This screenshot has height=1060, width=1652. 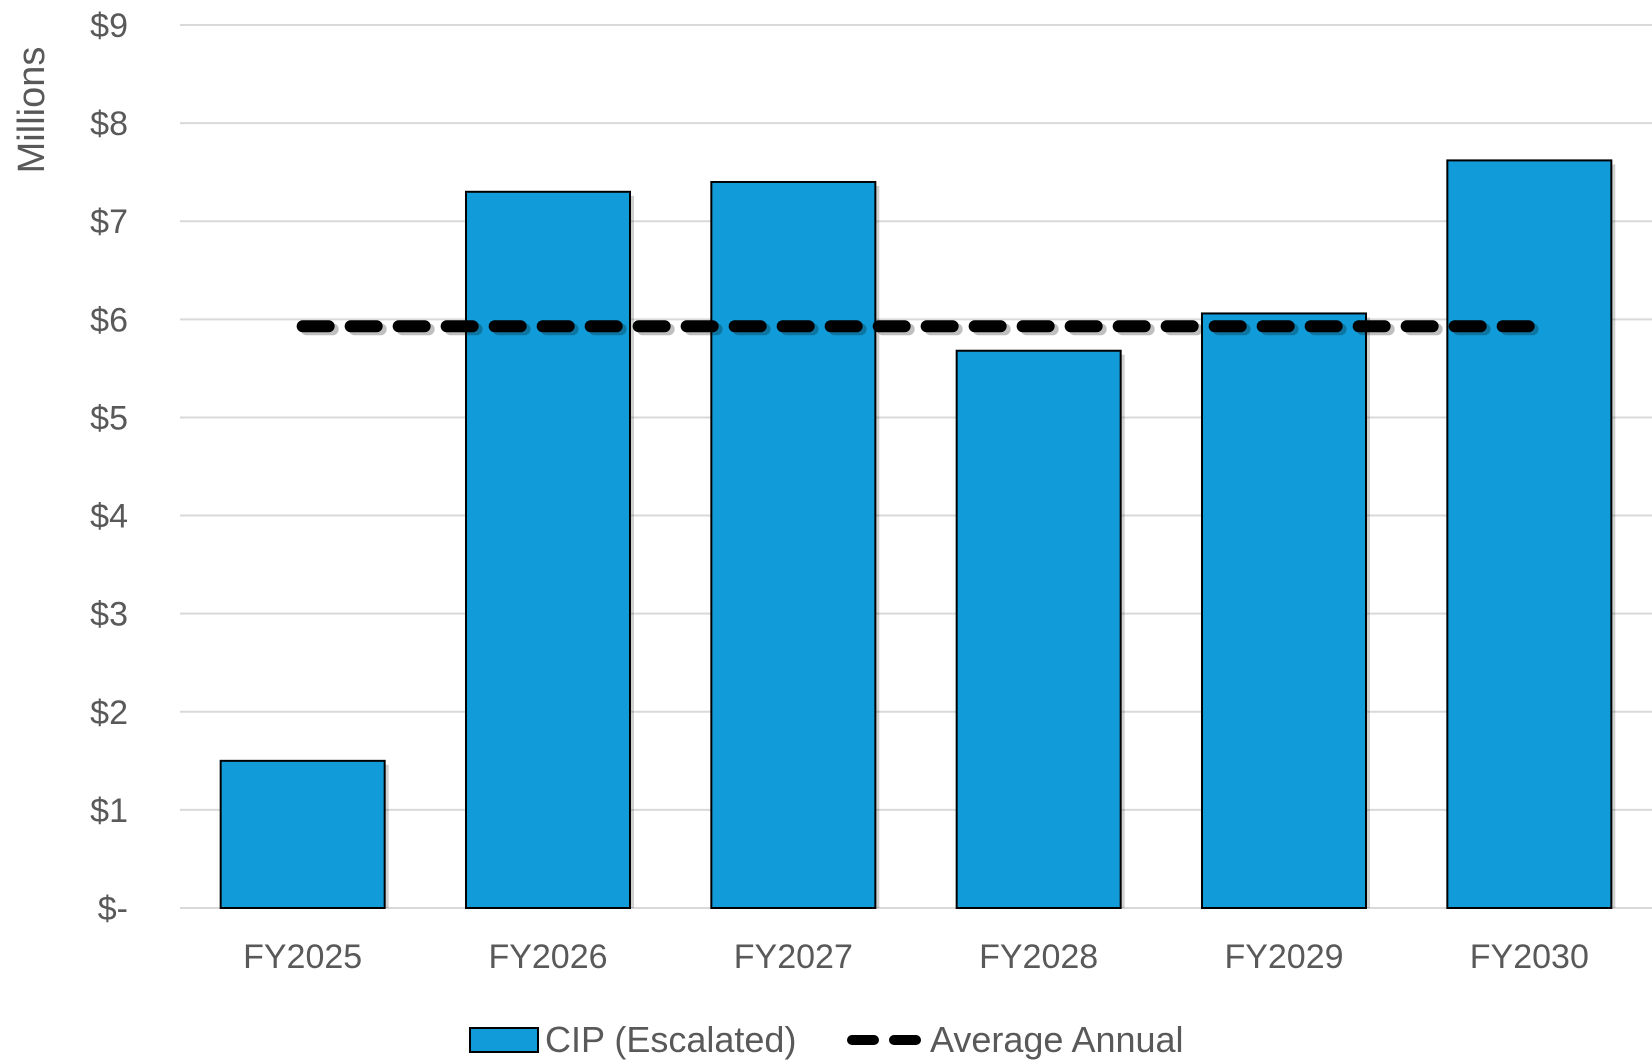 What do you see at coordinates (793, 957) in the screenshot?
I see `x-tick-label: FY2027` at bounding box center [793, 957].